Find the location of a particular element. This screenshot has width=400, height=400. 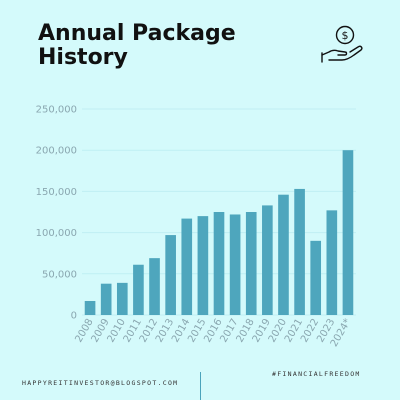

y-tick-label: 250,000 is located at coordinates (56, 110).